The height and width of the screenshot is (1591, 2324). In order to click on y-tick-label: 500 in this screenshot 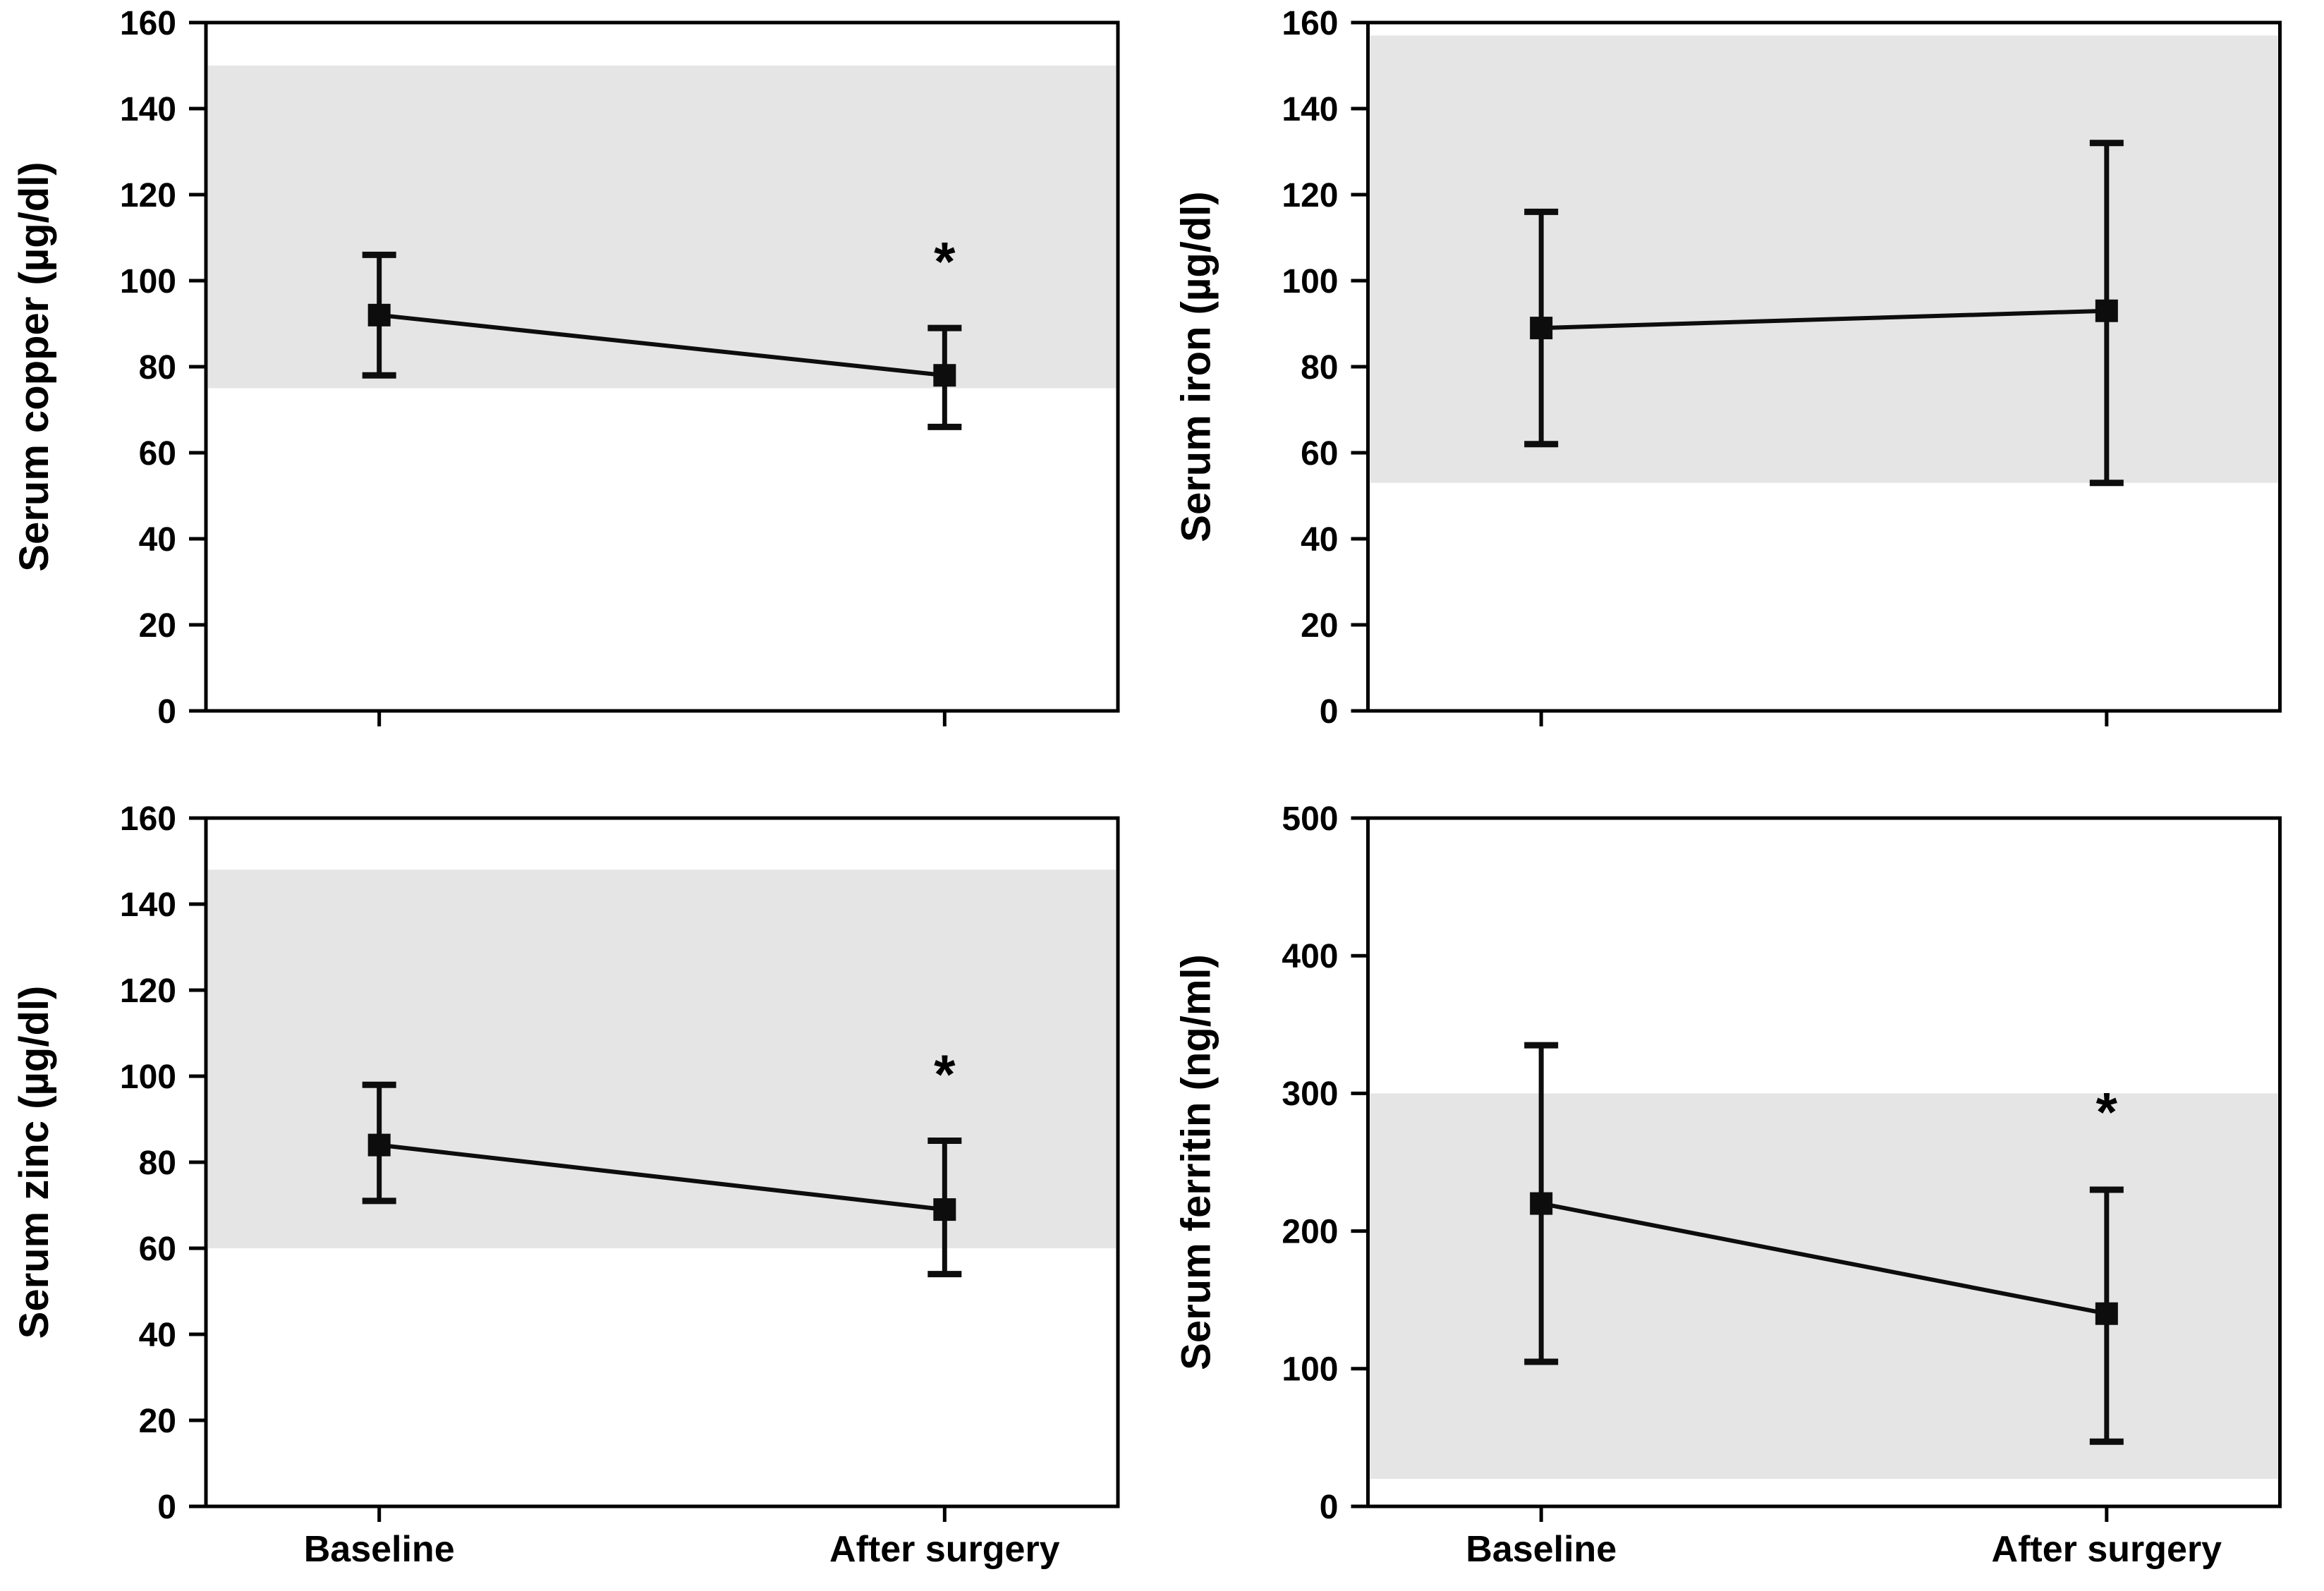, I will do `click(1310, 819)`.